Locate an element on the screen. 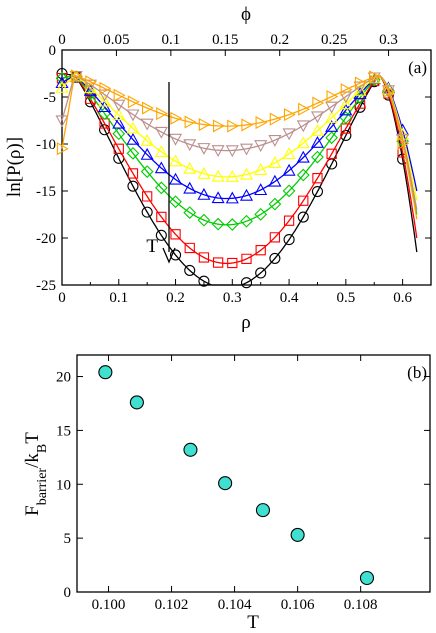  panel-a-x-tick-label: 0.2 is located at coordinates (175, 298).